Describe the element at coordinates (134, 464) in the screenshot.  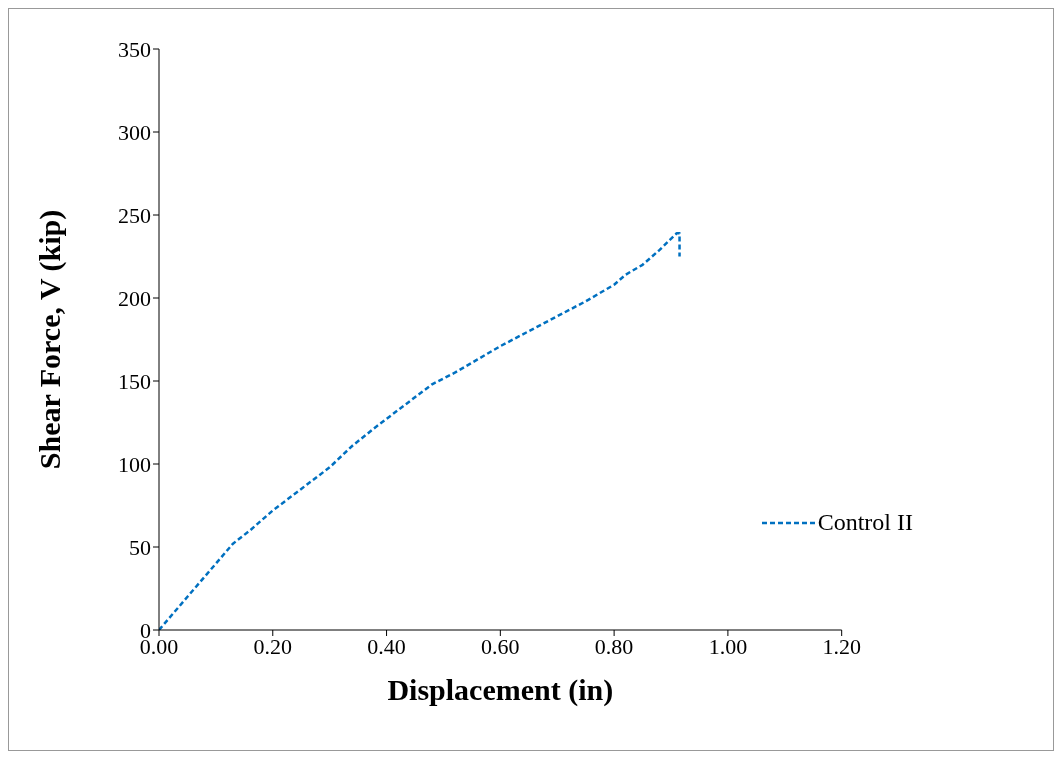
I see `y-tick-label: 100` at that location.